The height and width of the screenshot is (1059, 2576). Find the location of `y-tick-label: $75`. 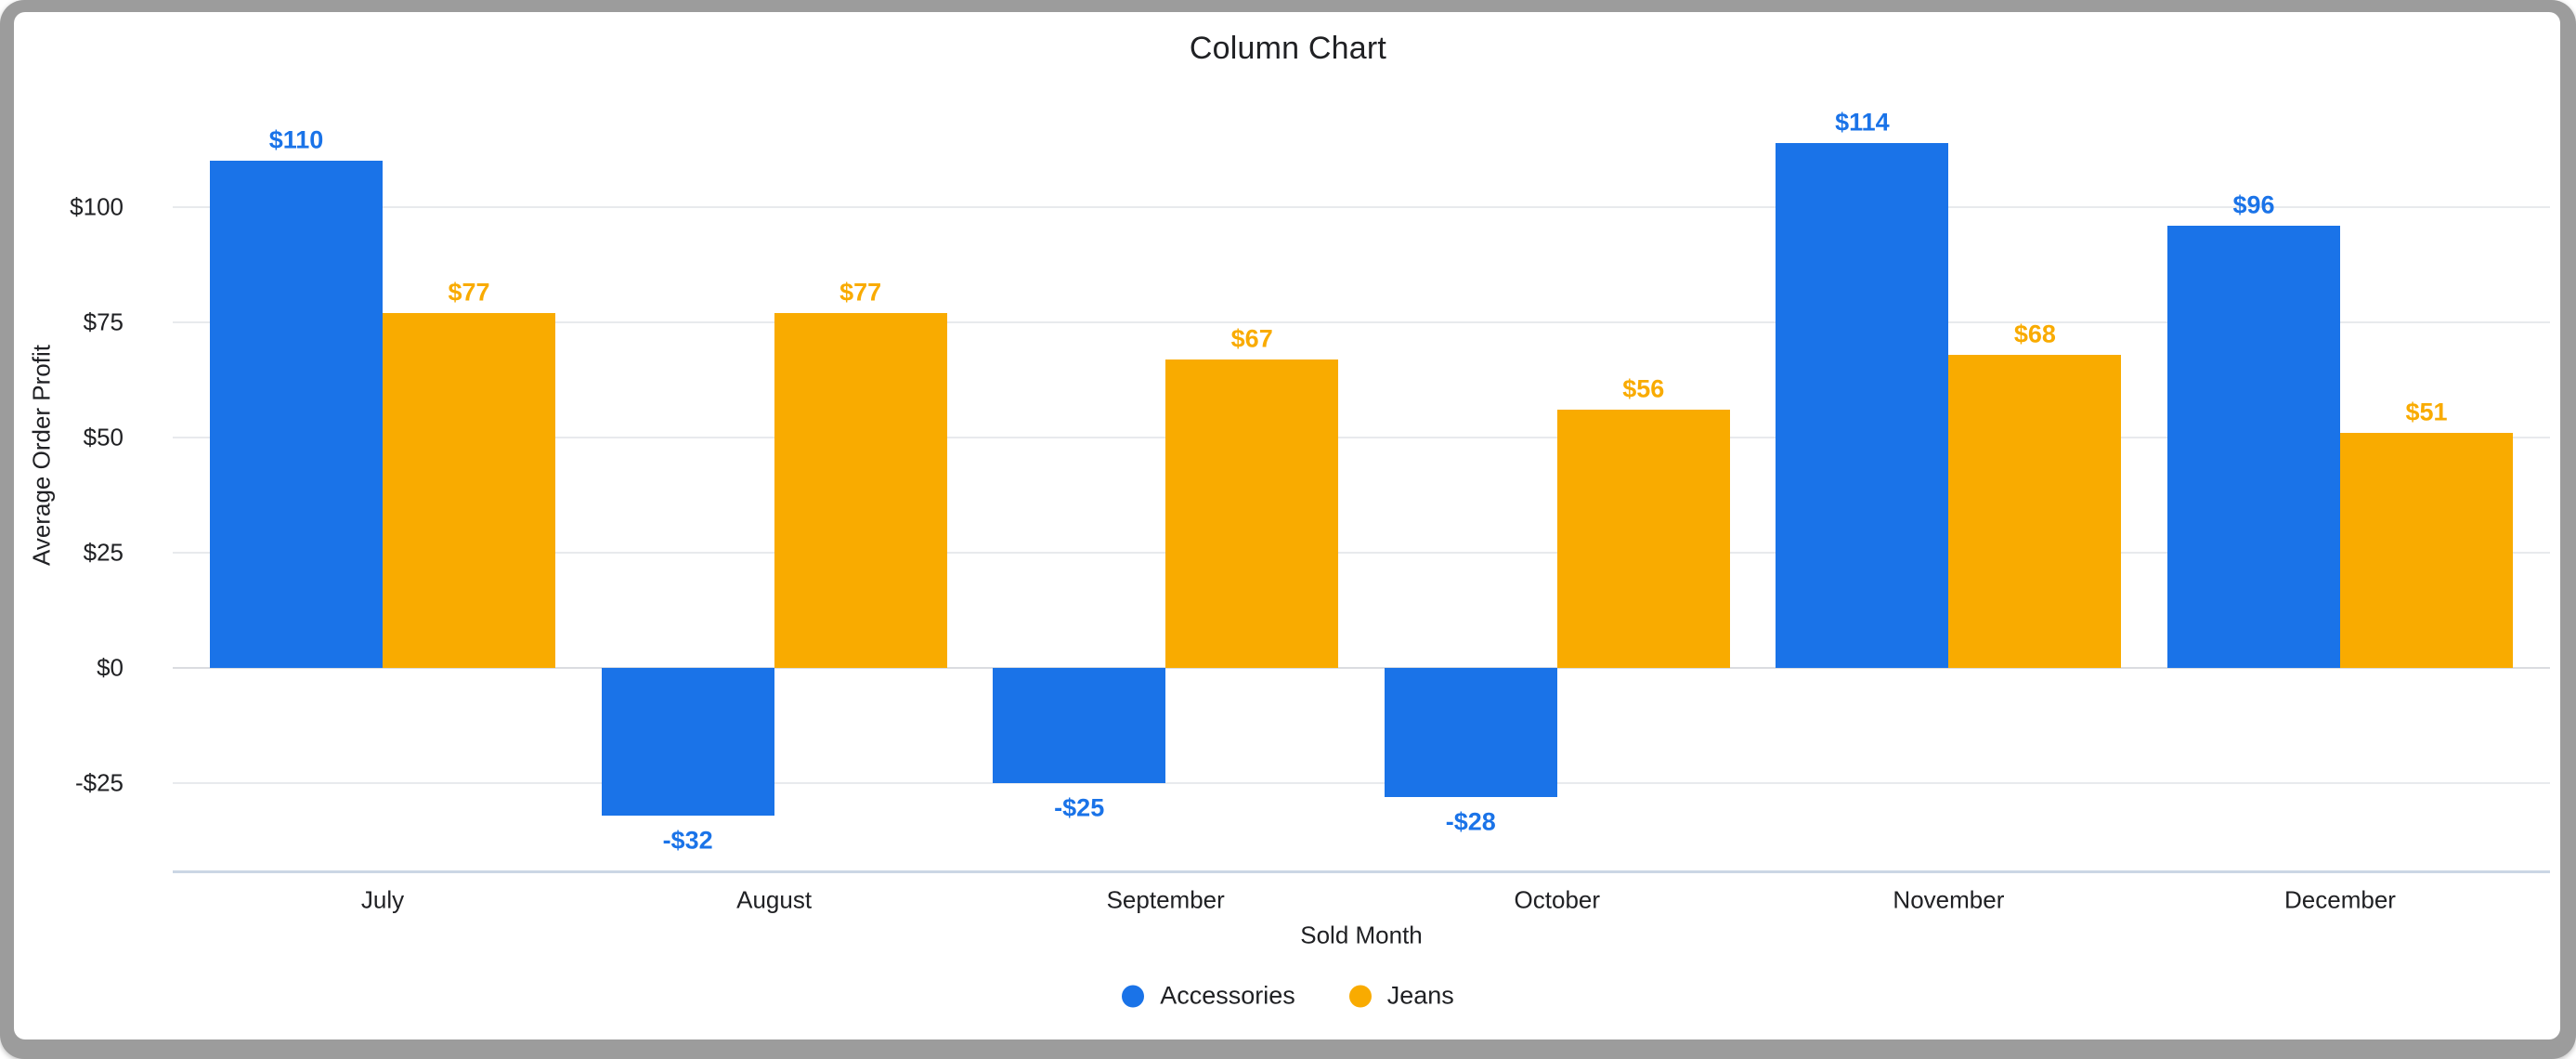

y-tick-label: $75 is located at coordinates (103, 321).